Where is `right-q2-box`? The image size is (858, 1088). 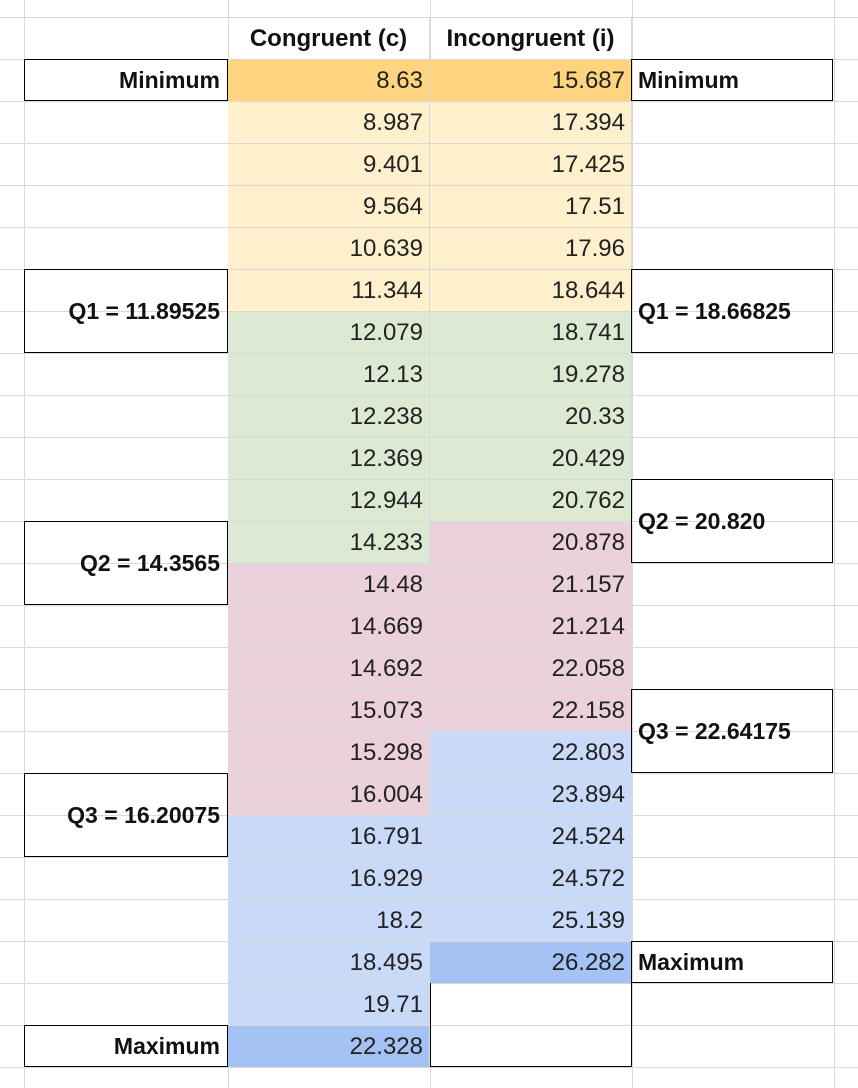
right-q2-box is located at coordinates (732, 521).